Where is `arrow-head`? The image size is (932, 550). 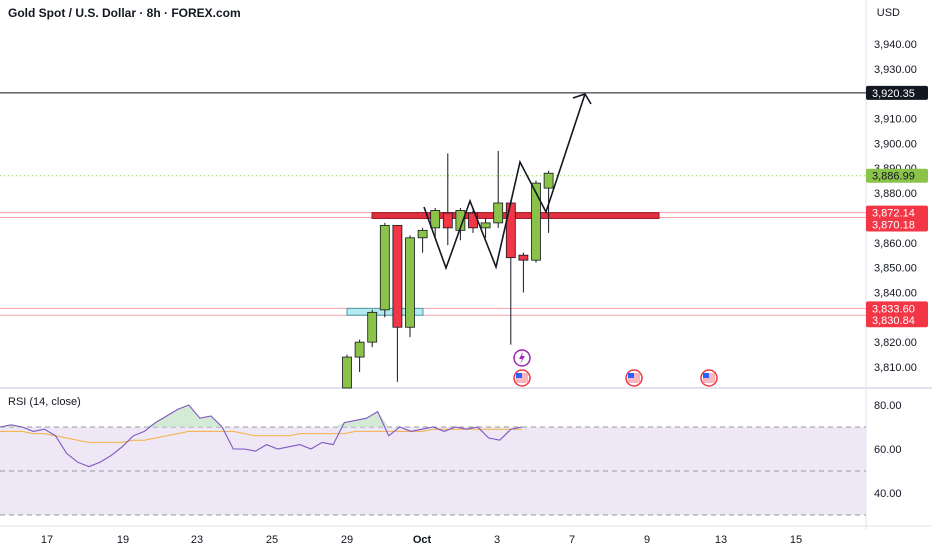
arrow-head is located at coordinates (582, 99).